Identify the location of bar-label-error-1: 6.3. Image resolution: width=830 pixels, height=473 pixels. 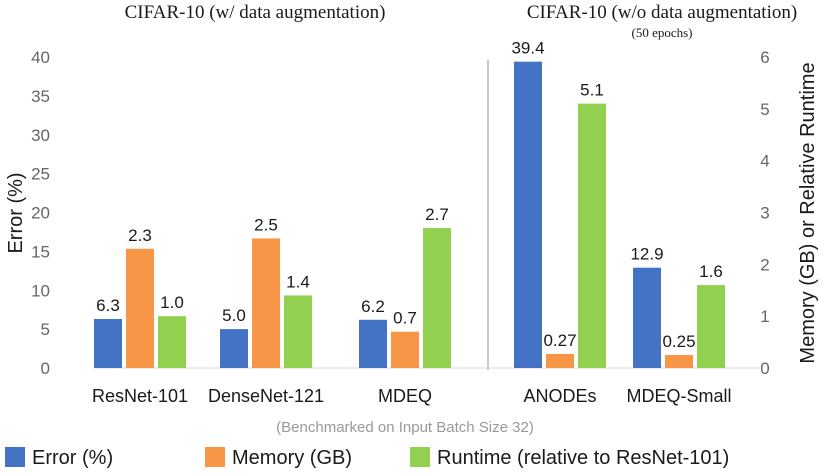
(108, 305).